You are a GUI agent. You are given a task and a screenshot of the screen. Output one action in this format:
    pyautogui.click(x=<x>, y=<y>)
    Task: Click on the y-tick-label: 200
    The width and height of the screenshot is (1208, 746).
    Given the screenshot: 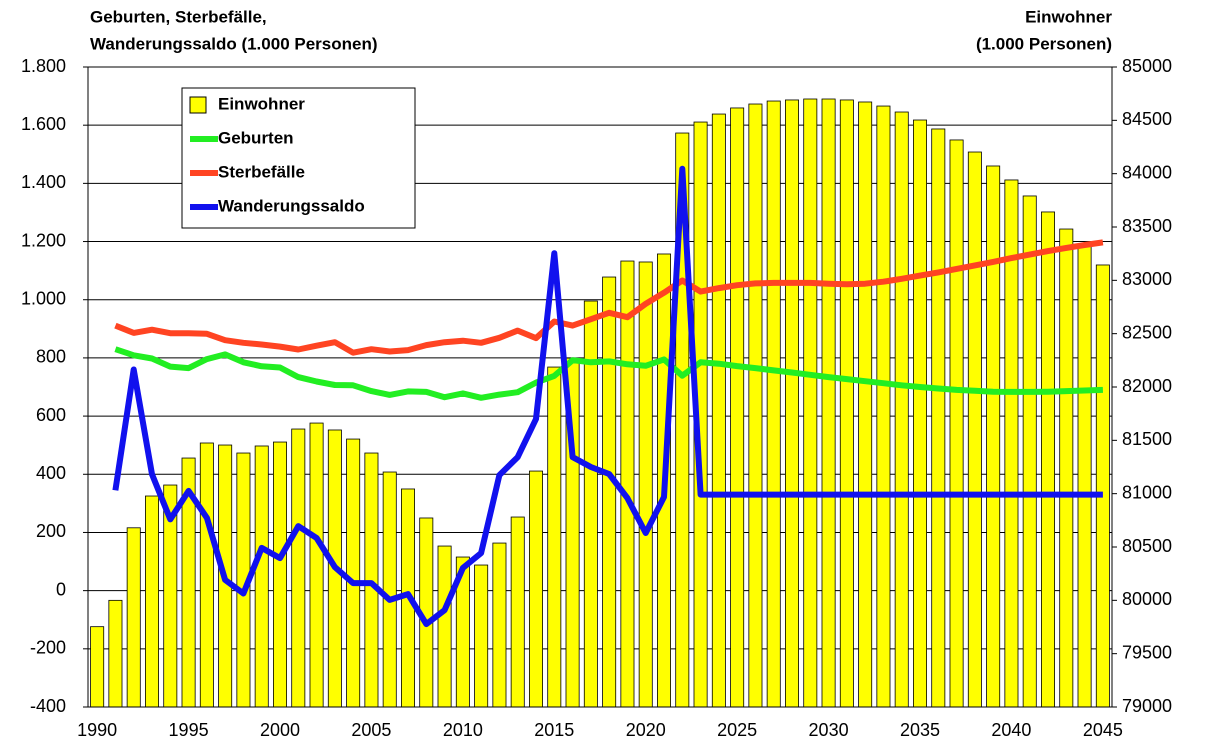 What is the action you would take?
    pyautogui.click(x=51, y=531)
    